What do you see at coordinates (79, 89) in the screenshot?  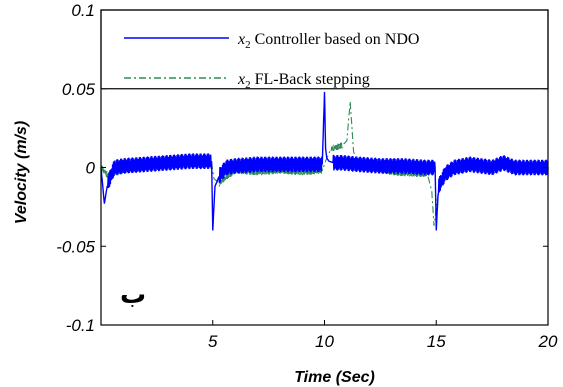 I see `y-tick-label: 0.05` at bounding box center [79, 89].